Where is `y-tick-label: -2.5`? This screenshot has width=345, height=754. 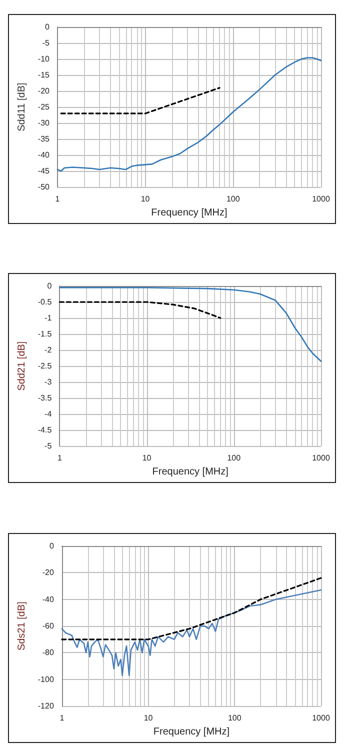 y-tick-label: -2.5 is located at coordinates (45, 366).